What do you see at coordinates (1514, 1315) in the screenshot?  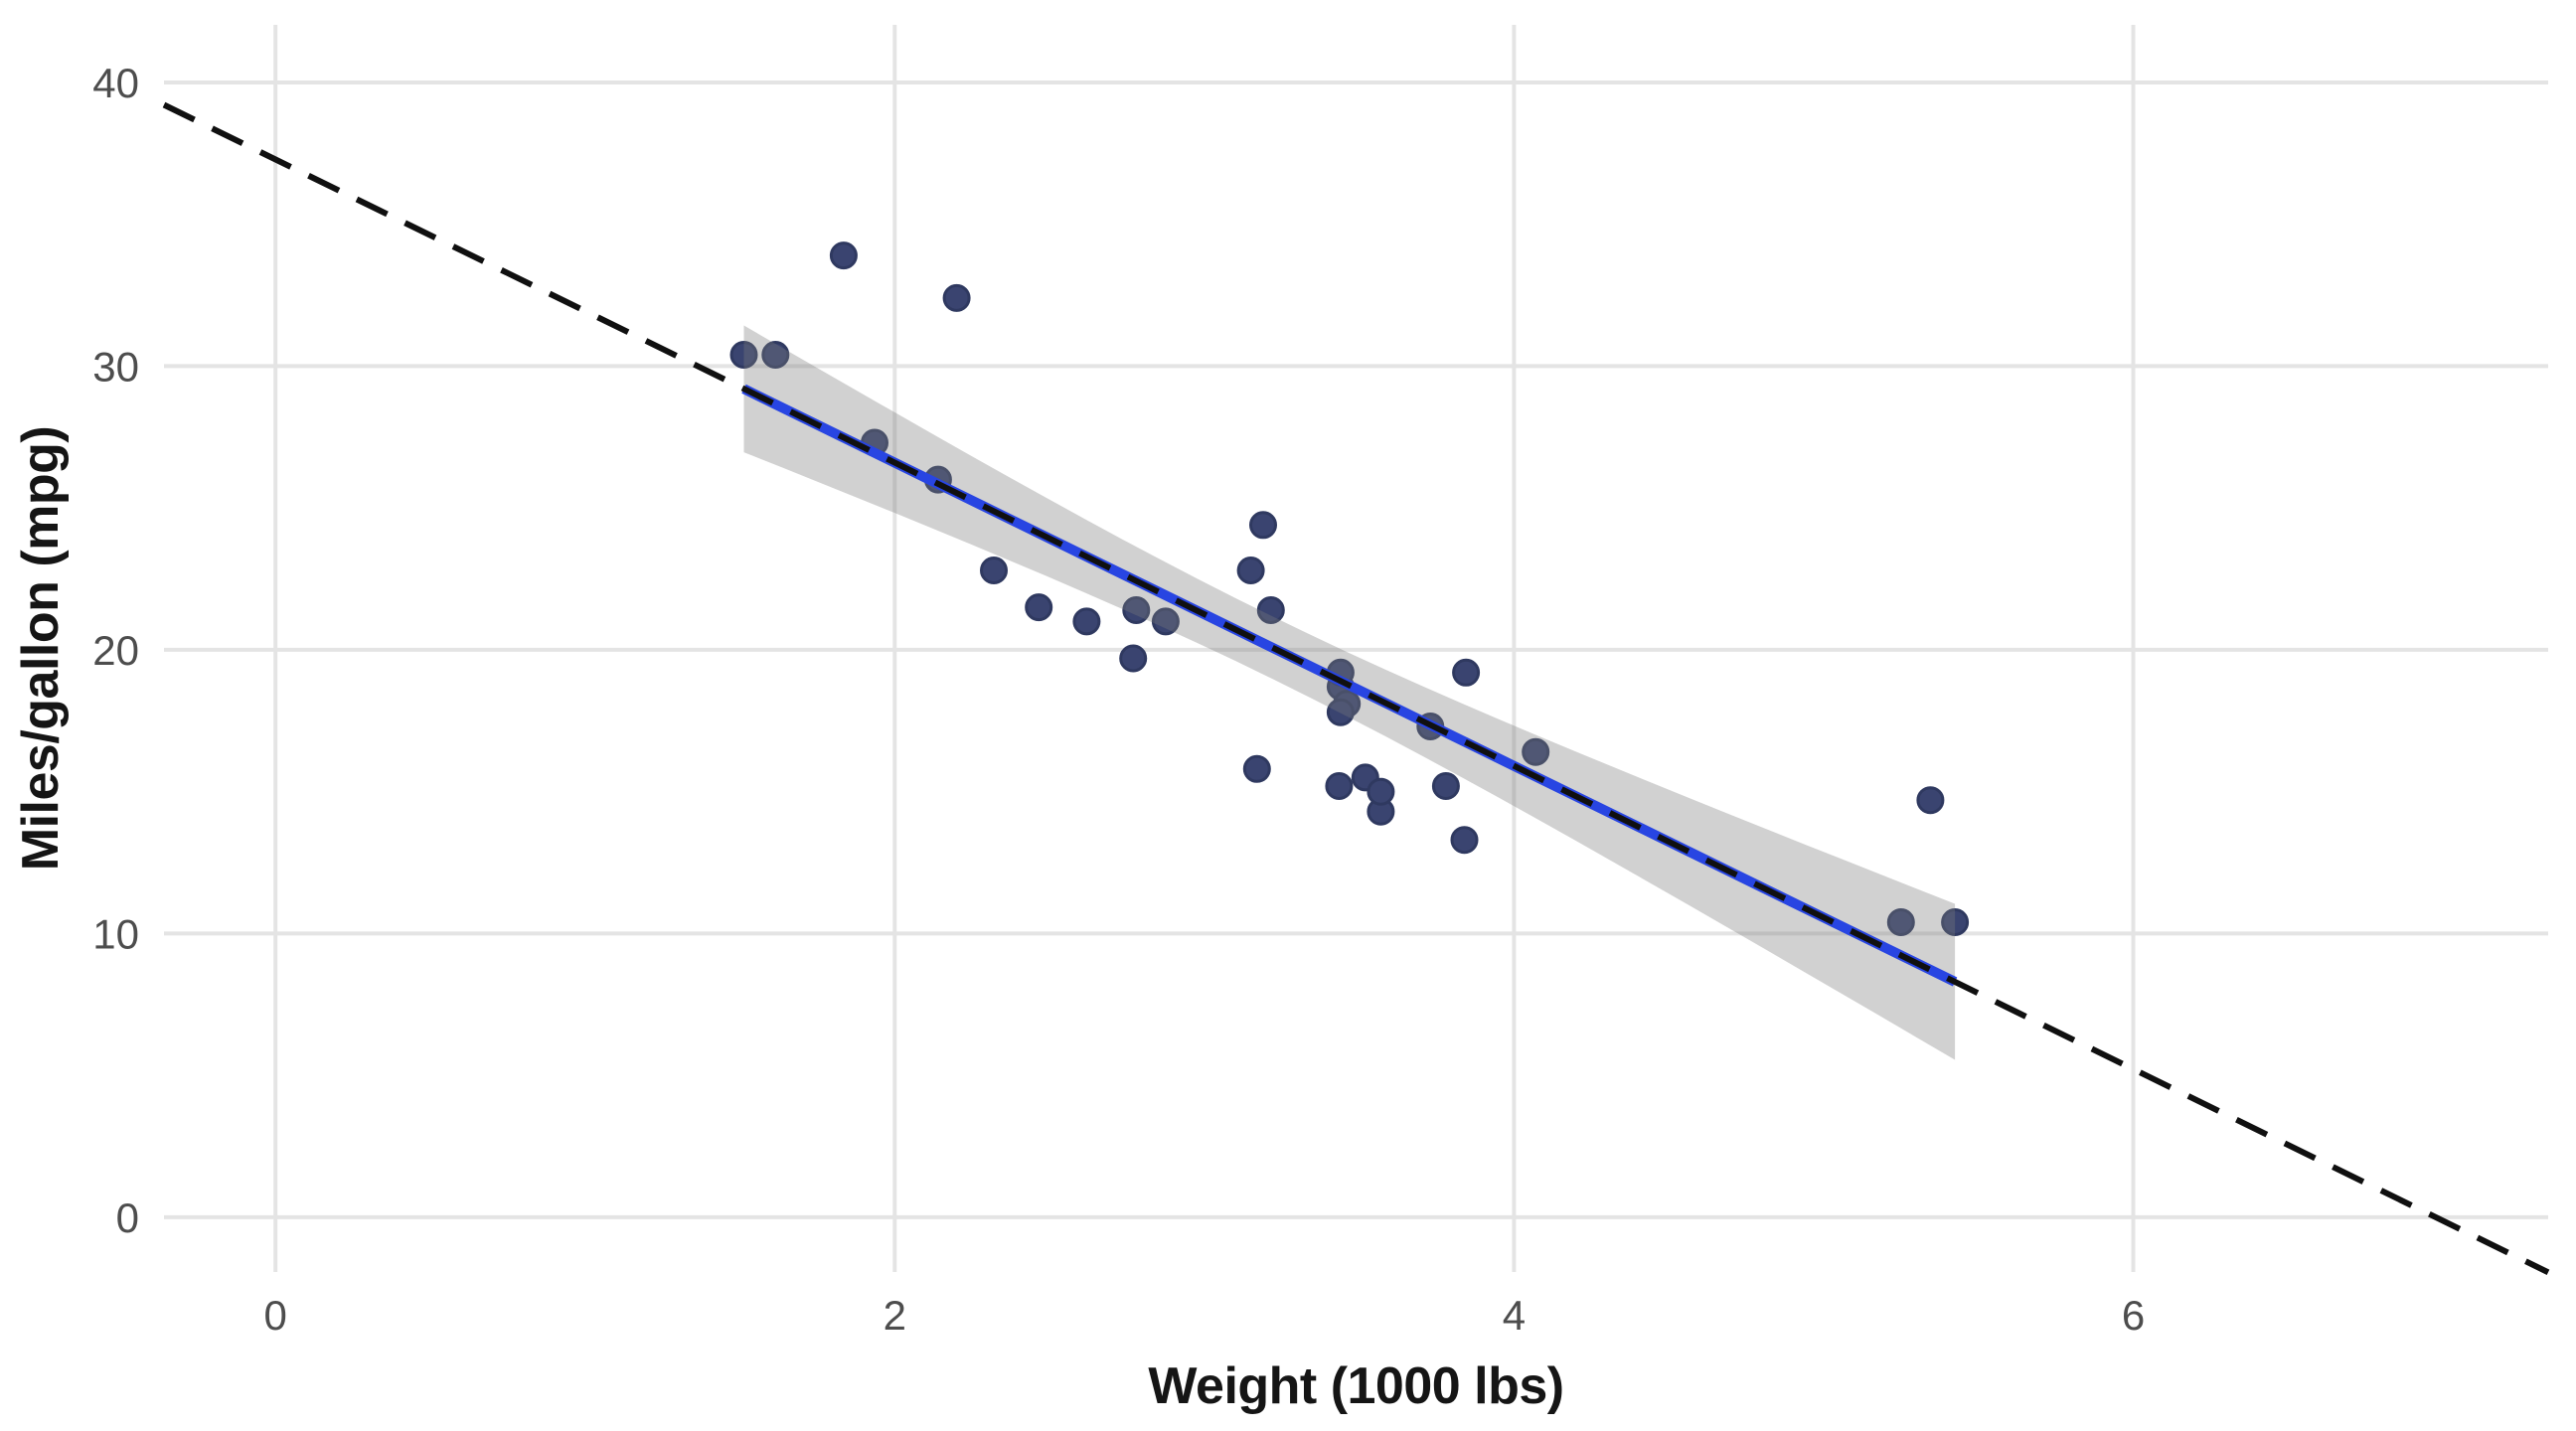 I see `x-tick-label: 4` at bounding box center [1514, 1315].